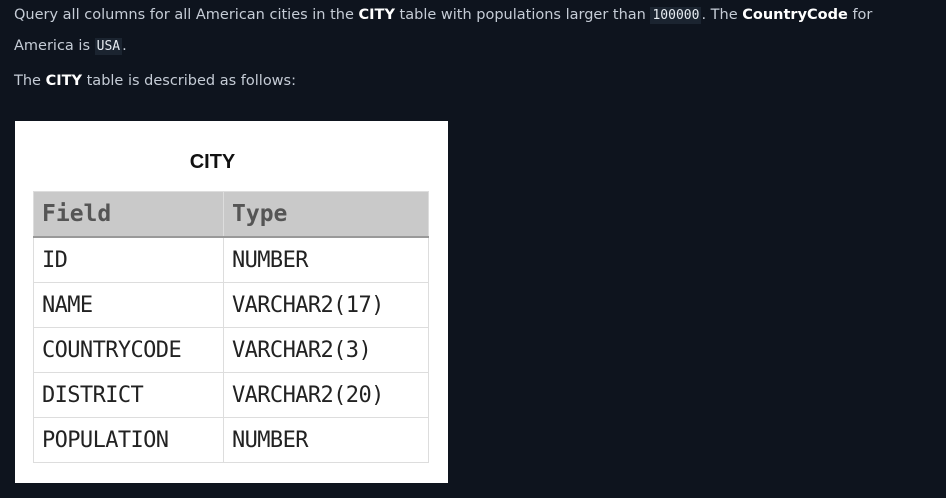  I want to click on header-type: Type, so click(326, 214).